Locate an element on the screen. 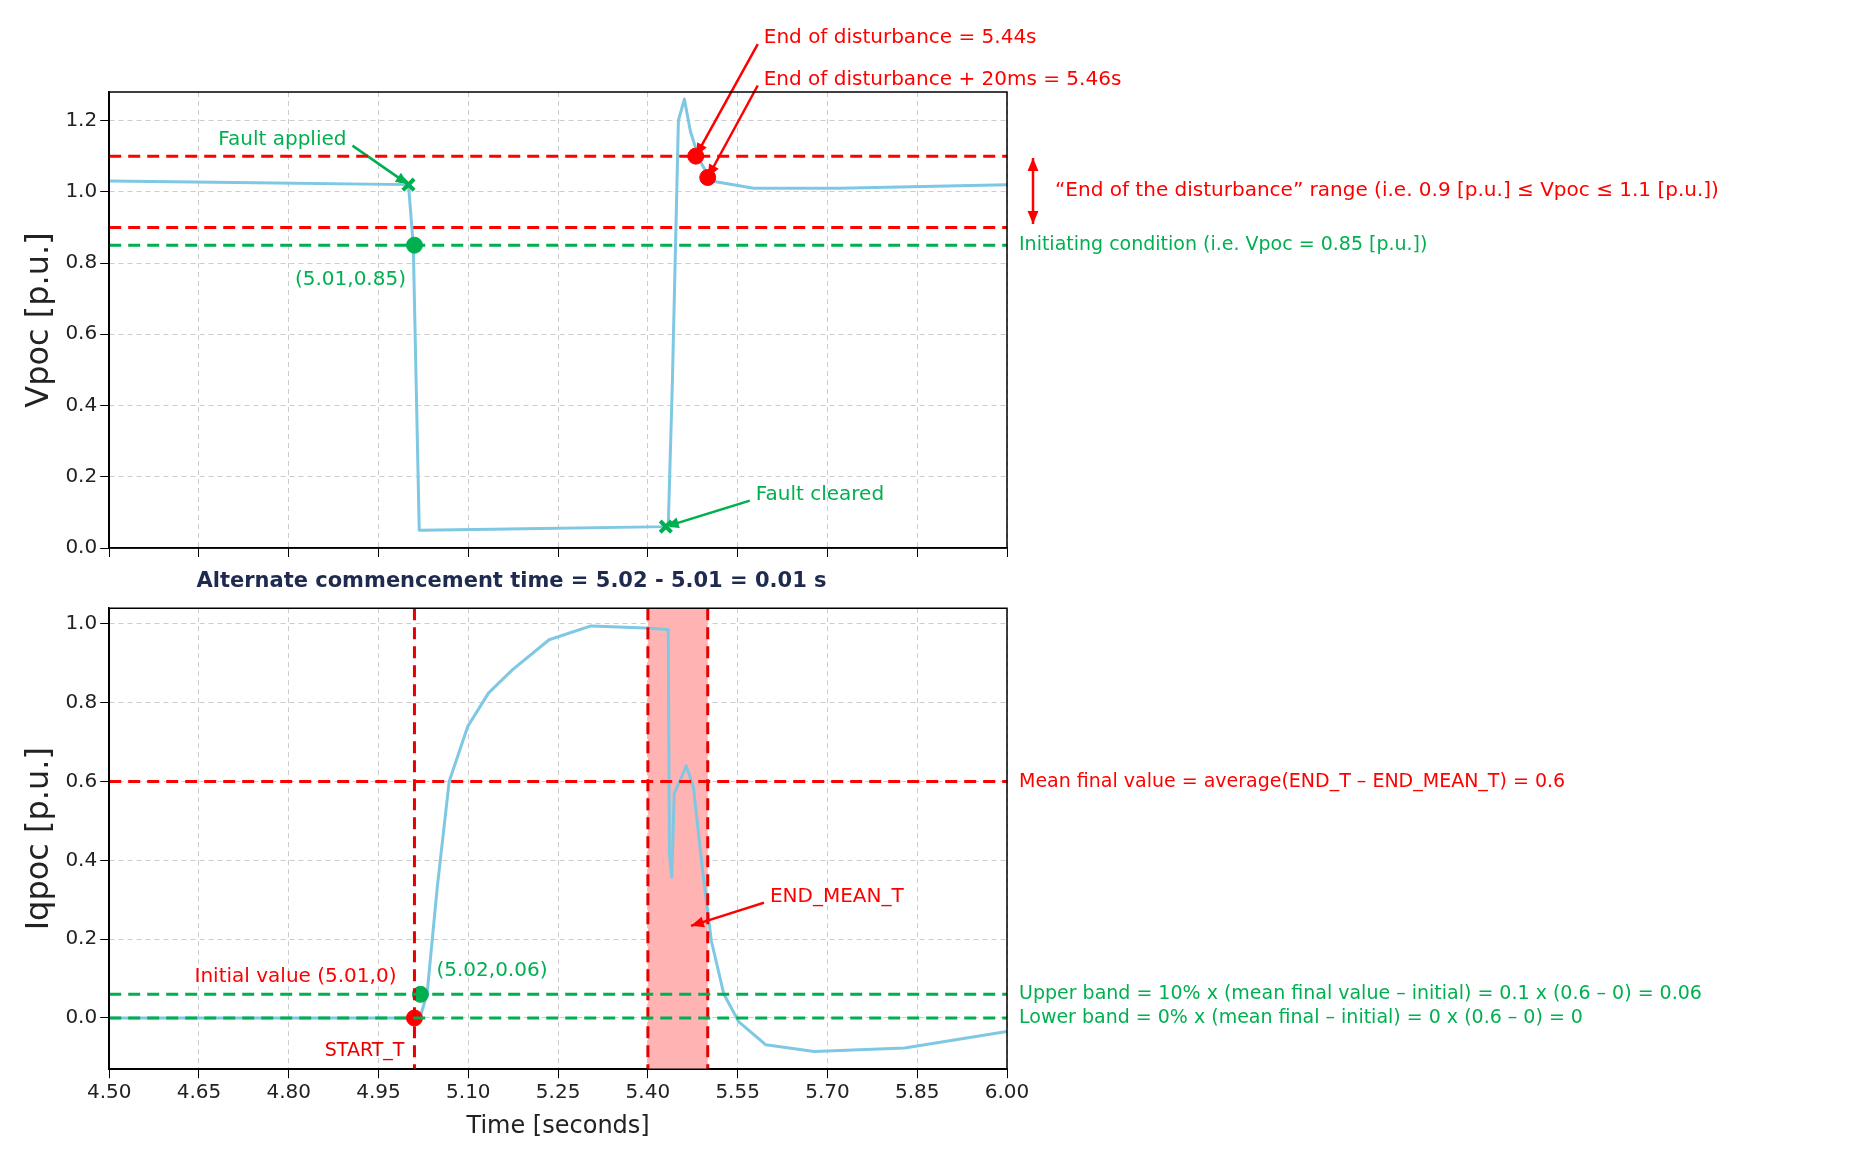 This screenshot has width=1875, height=1151. annotation: END_MEAN_T is located at coordinates (837, 894).